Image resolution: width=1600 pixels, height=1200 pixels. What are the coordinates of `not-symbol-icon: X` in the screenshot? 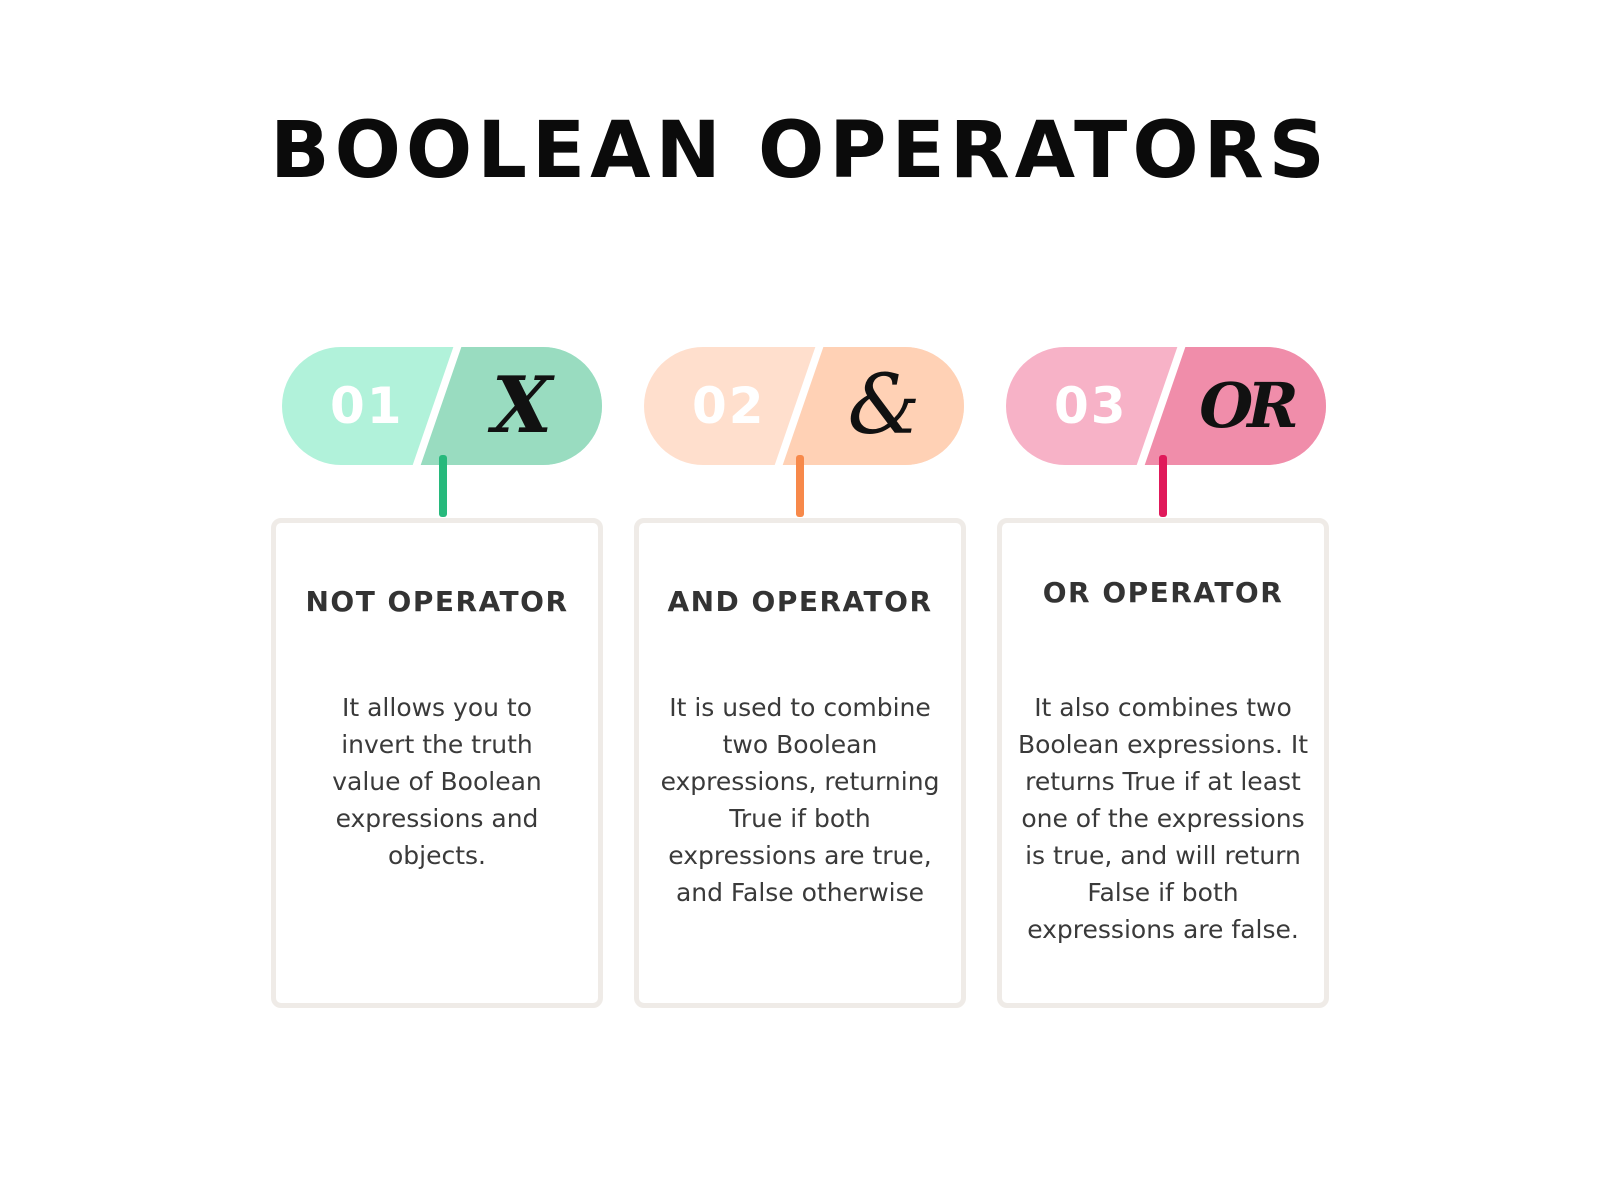 It's located at (522, 405).